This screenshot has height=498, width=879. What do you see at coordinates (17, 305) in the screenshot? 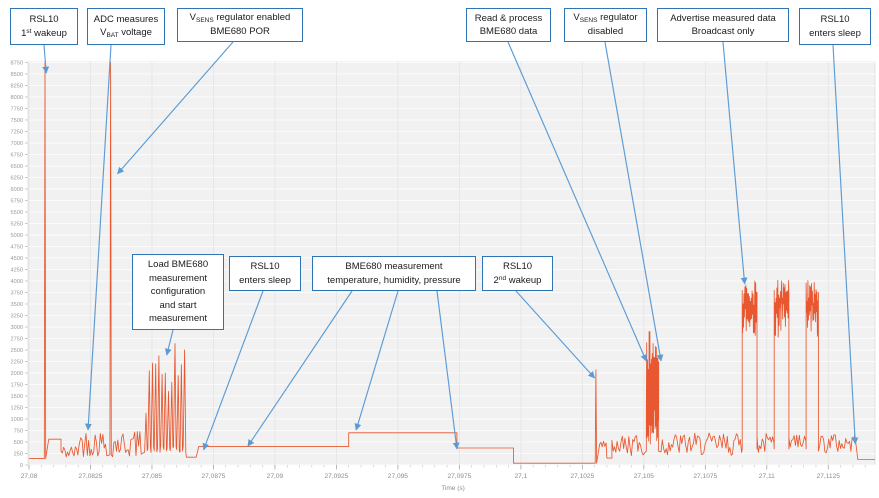
I see `y-tick-label: 3500` at bounding box center [17, 305].